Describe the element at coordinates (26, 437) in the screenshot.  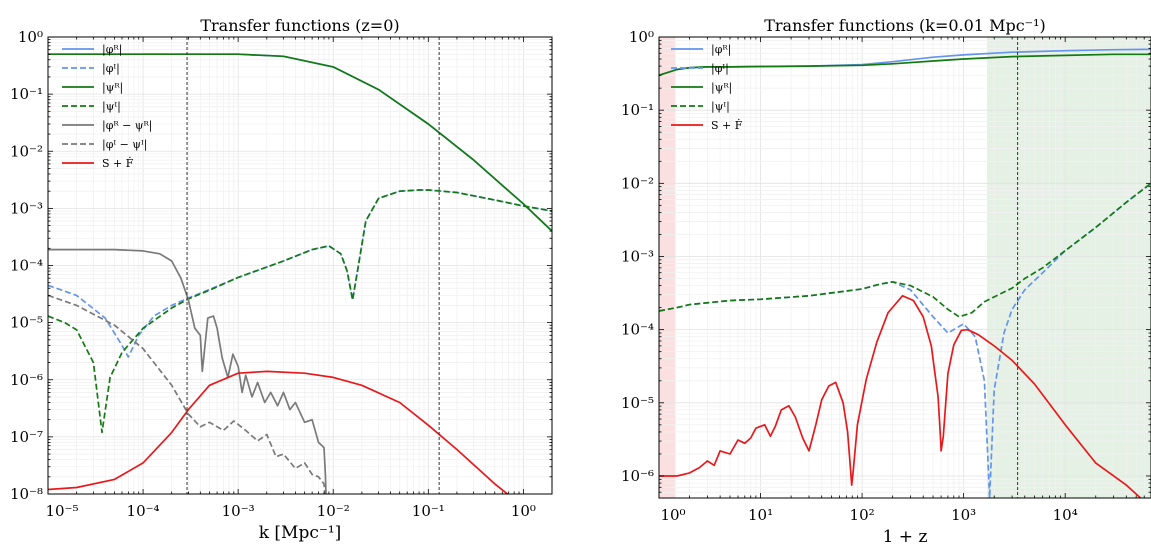
I see `y-tick-label: 10⁻⁷` at that location.